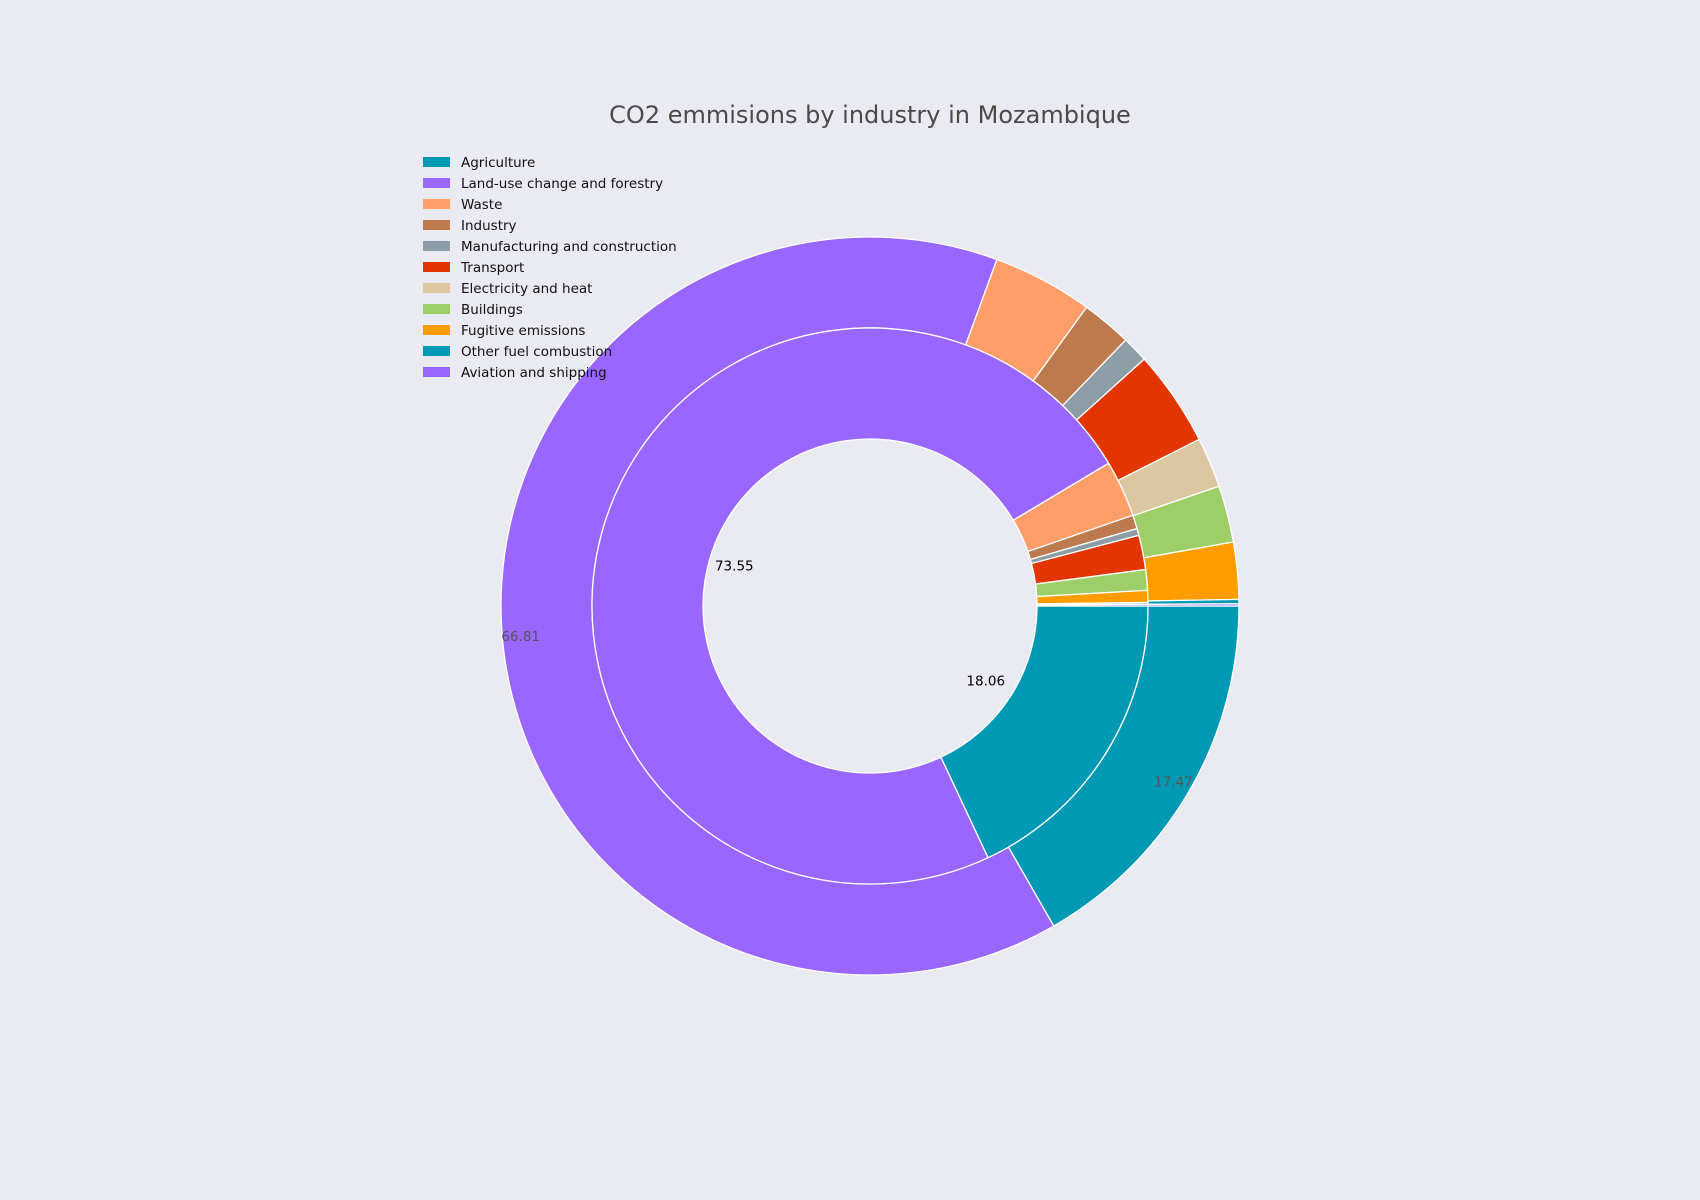  Describe the element at coordinates (436, 225) in the screenshot. I see `legend-swatch-industry` at that location.